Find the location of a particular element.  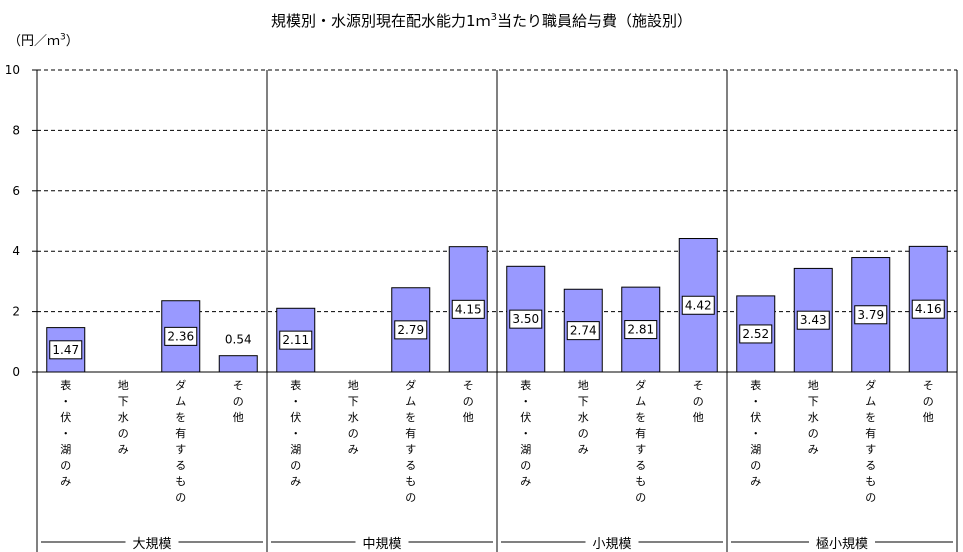

y-axis-unit: （円／ｍ3） is located at coordinates (43, 40).